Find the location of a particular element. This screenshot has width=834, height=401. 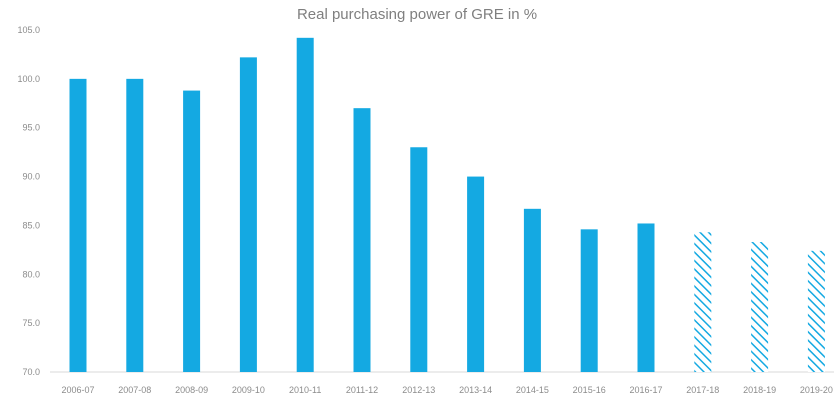

x-tick-label: 2013-14 is located at coordinates (475, 390).